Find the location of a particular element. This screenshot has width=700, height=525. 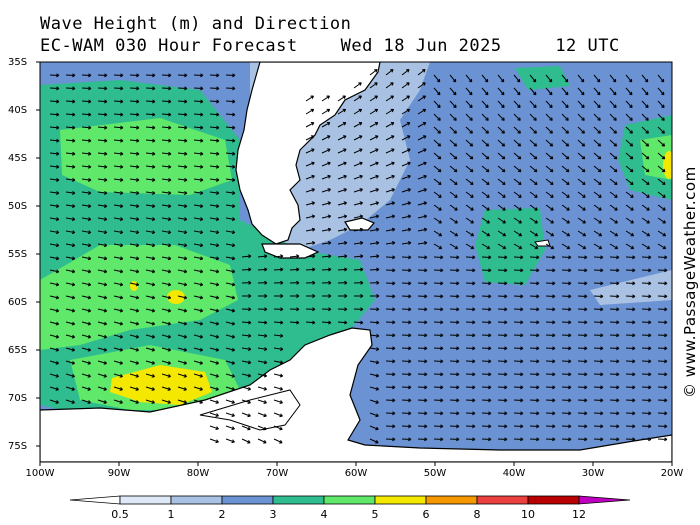

forecast-date: Wed 18 Jun 2025 is located at coordinates (421, 46).